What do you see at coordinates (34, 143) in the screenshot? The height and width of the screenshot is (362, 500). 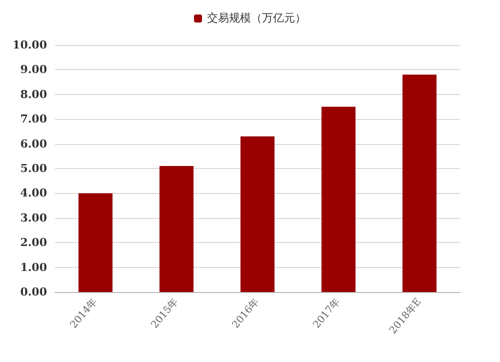 I see `y-tick-label: 6.00` at bounding box center [34, 143].